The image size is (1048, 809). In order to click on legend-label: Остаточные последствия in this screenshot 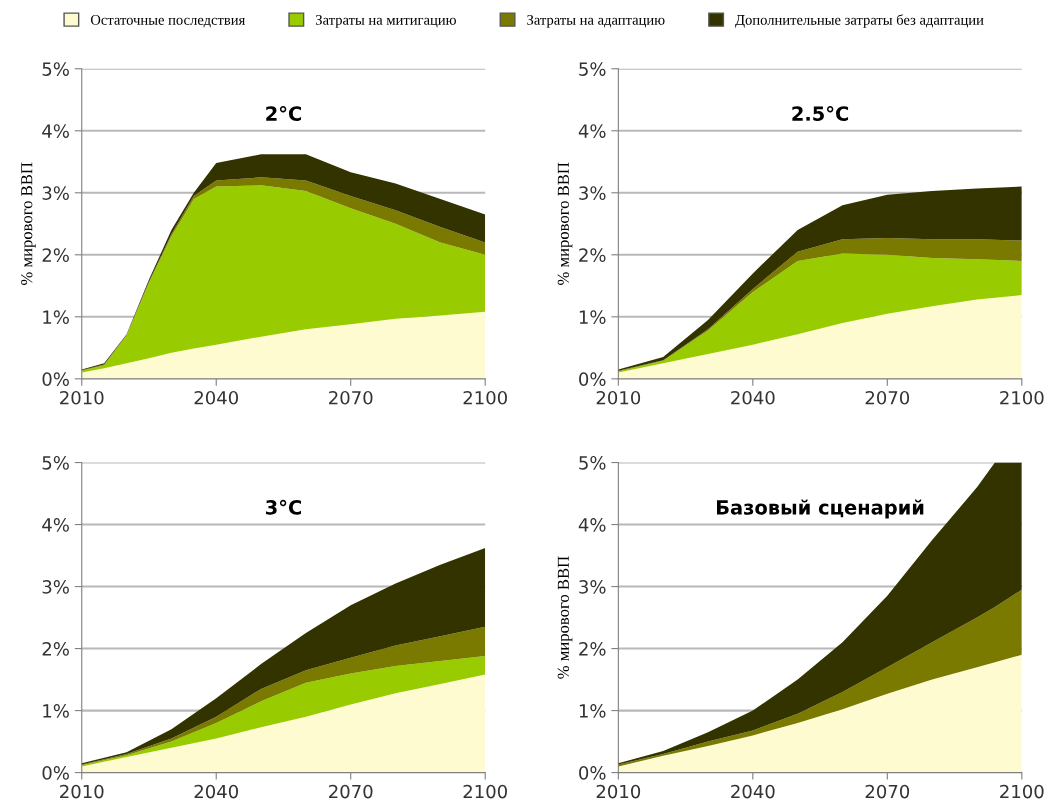, I will do `click(167, 21)`.